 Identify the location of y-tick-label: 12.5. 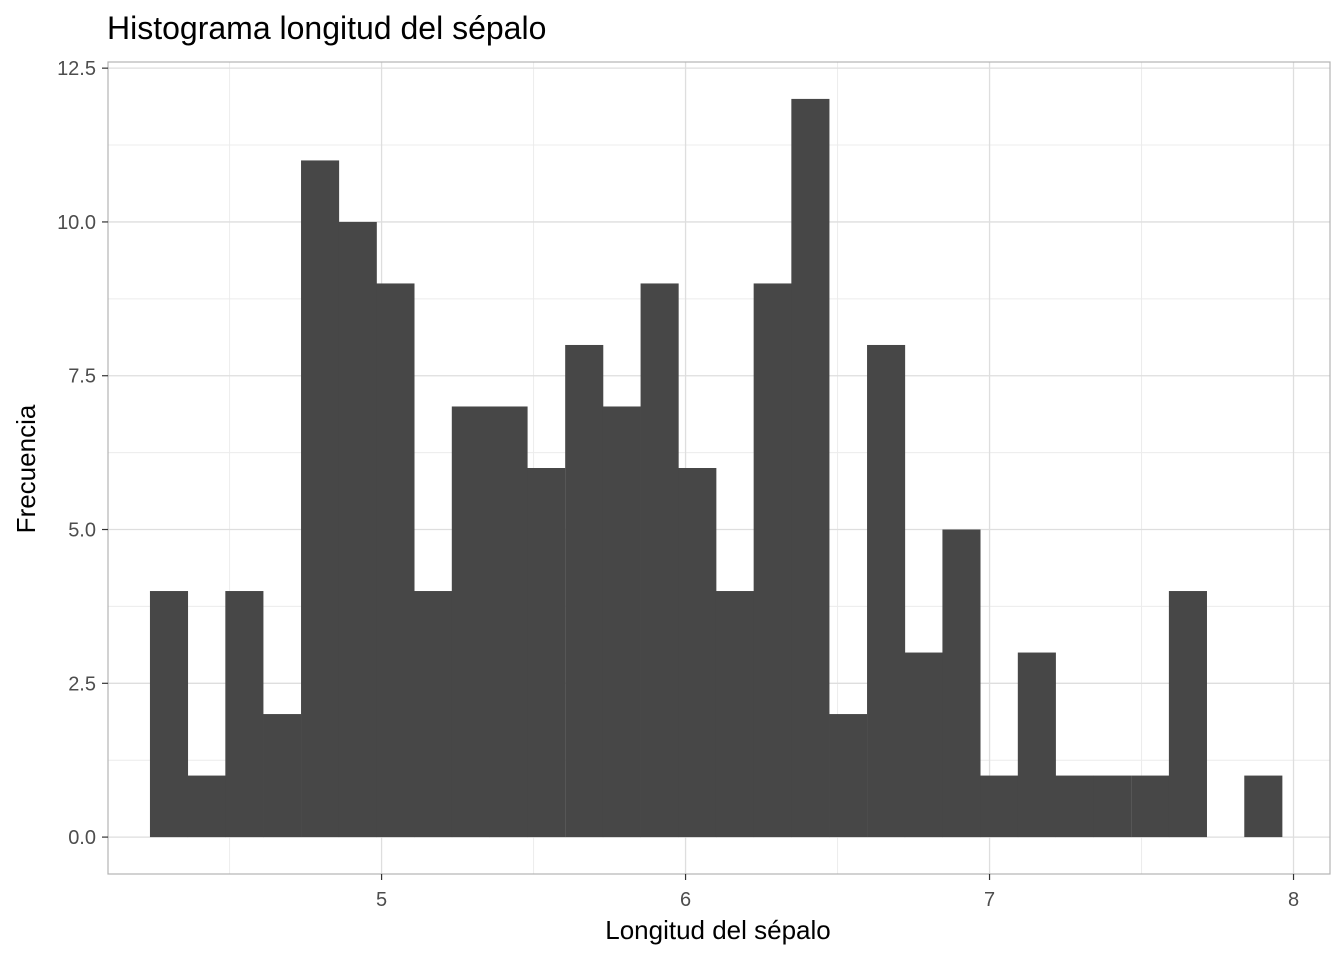
(76, 69).